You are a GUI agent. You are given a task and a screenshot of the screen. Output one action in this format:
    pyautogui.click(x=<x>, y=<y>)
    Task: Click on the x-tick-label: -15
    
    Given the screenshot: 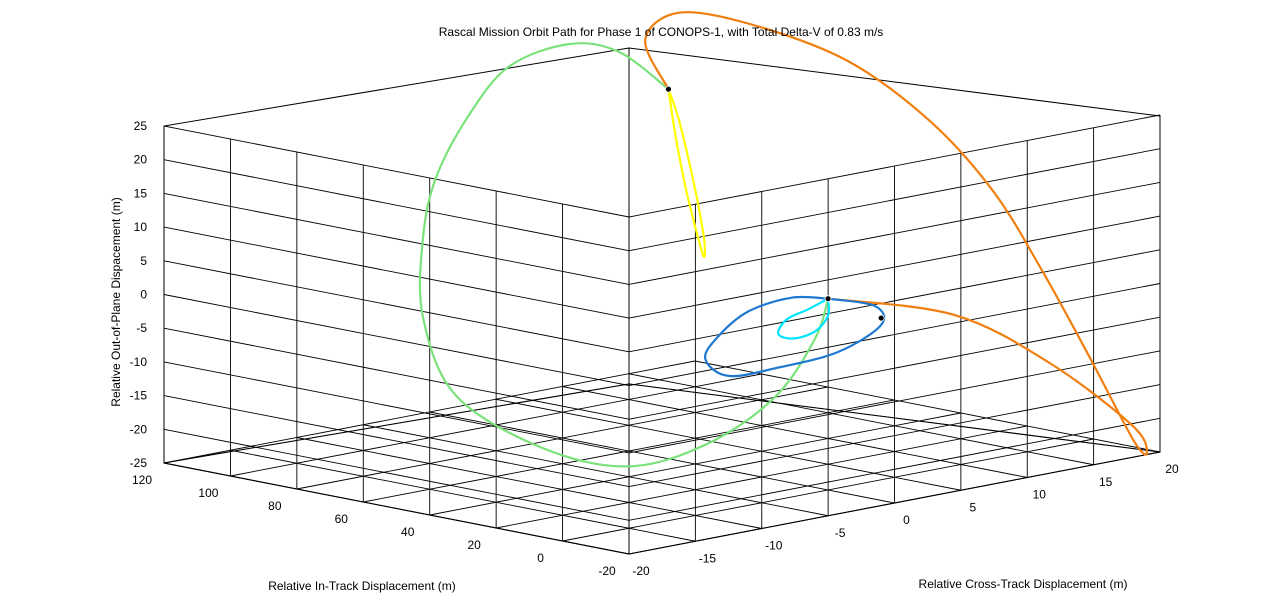 What is the action you would take?
    pyautogui.click(x=708, y=558)
    